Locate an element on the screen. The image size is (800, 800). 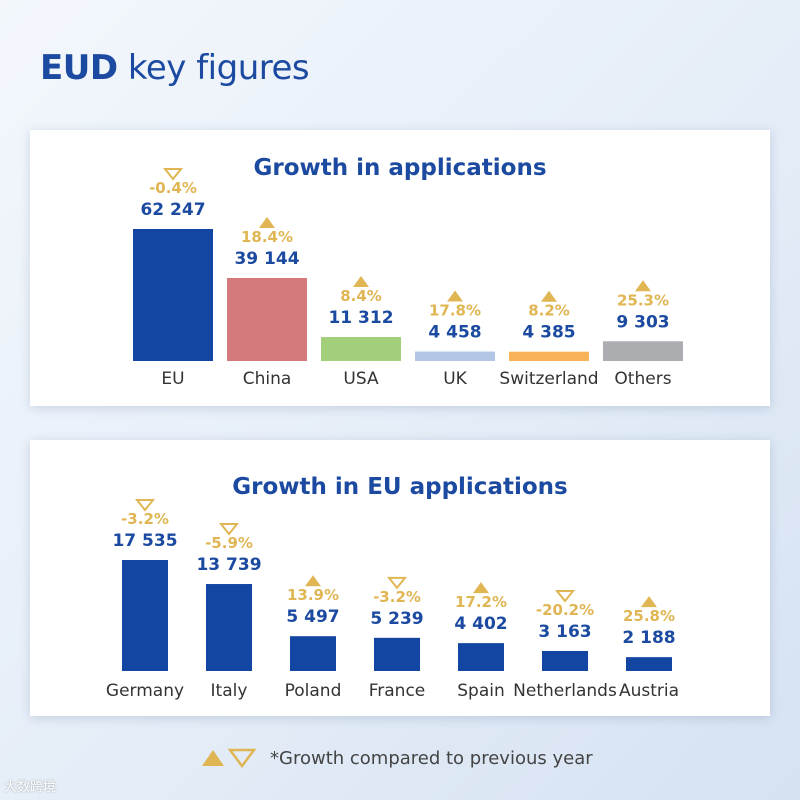
footer-note: *Growth compared to previous year is located at coordinates (396, 758).